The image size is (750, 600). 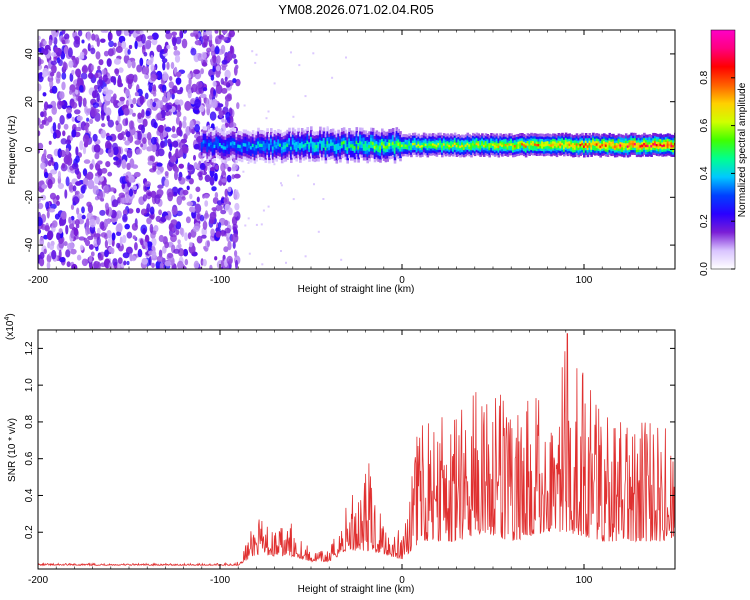 What do you see at coordinates (704, 269) in the screenshot?
I see `colorbar-tick-label: 0.0` at bounding box center [704, 269].